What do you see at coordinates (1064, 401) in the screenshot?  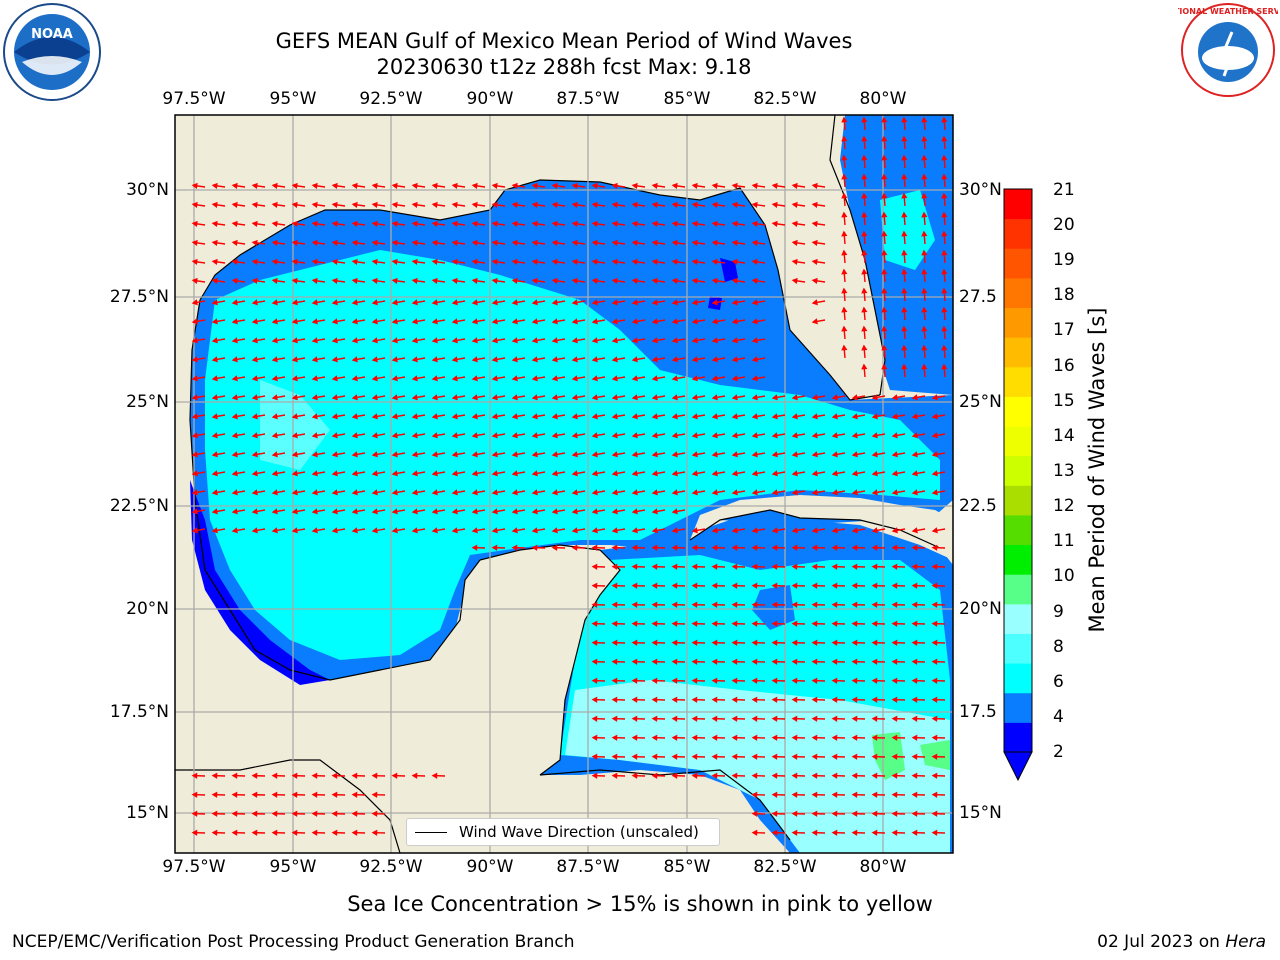 I see `colorbar-tick: 15` at bounding box center [1064, 401].